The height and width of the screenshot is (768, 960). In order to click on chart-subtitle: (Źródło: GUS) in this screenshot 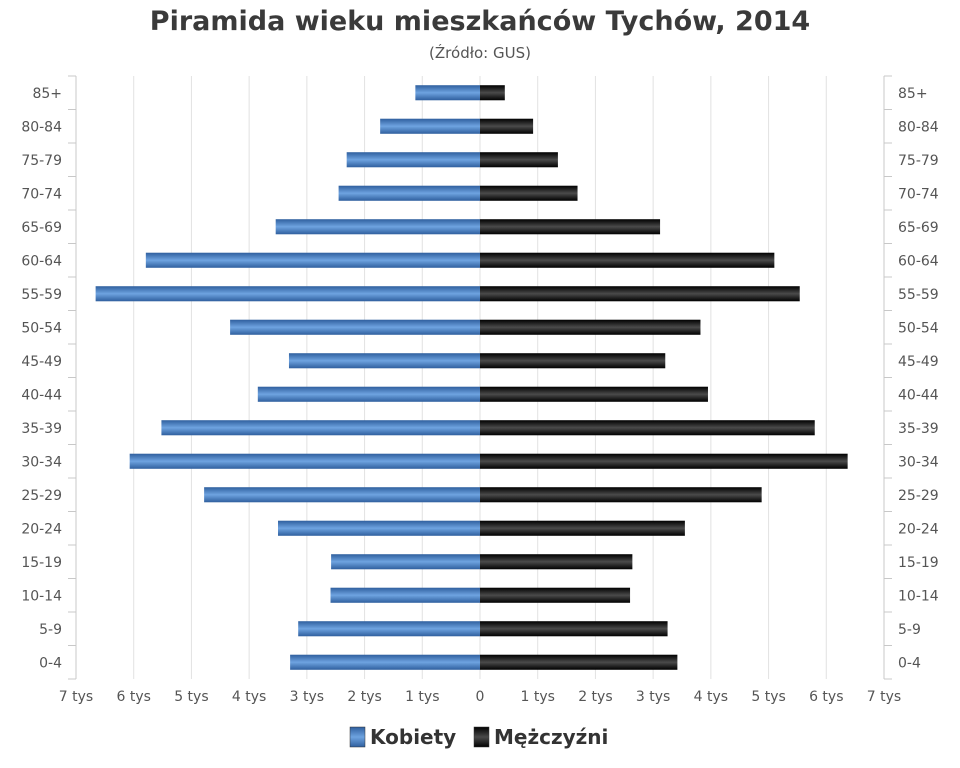, I will do `click(480, 53)`.